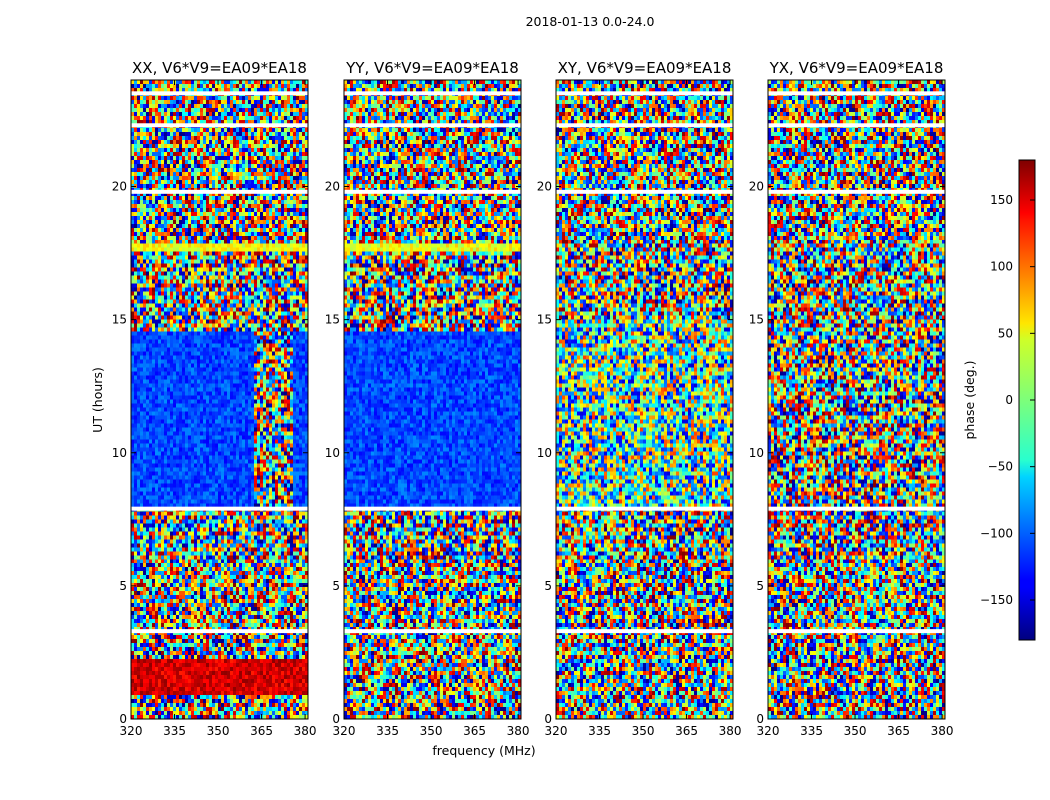 This screenshot has height=800, width=1050. What do you see at coordinates (432, 68) in the screenshot?
I see `panel-title: YY, V6*V9=EA09*EA18` at bounding box center [432, 68].